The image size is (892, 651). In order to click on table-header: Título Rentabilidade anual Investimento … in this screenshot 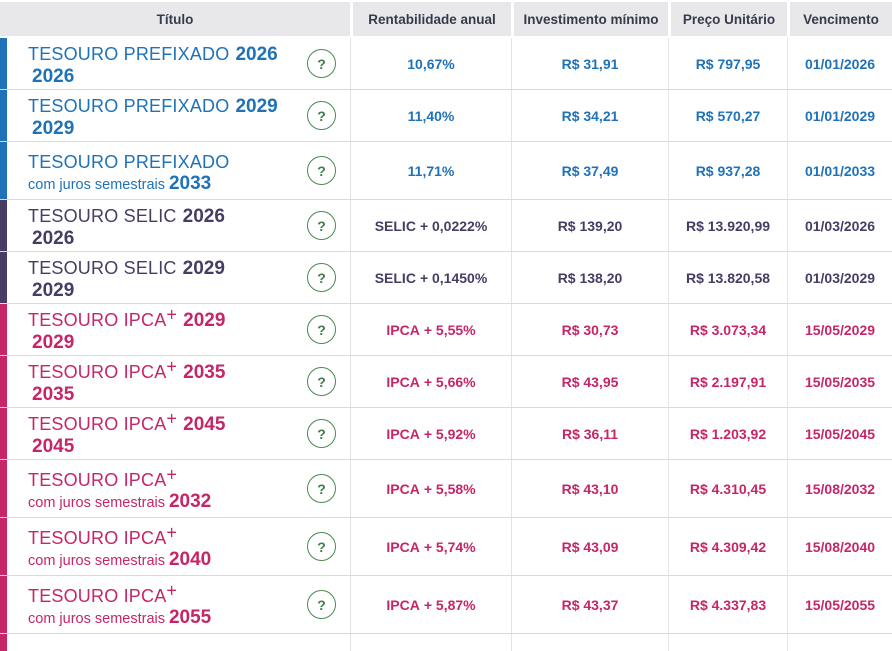, I will do `click(446, 18)`.